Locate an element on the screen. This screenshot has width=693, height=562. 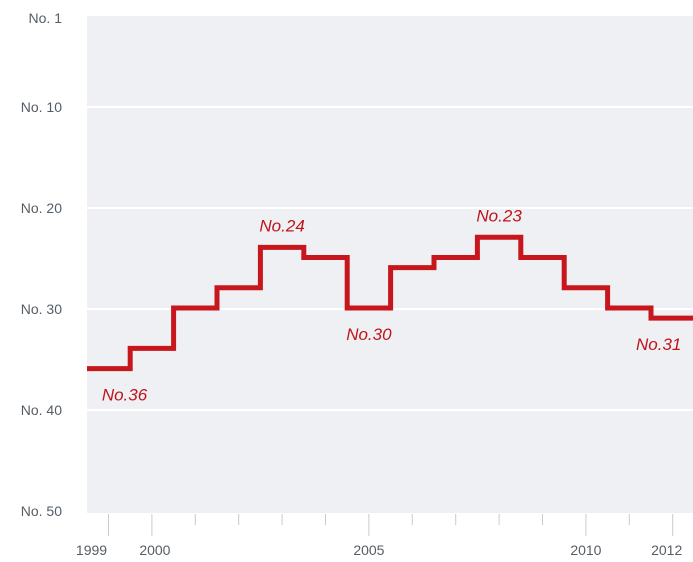
x-axis-ticks: 1999 2000 2005 2010 2012 is located at coordinates (379, 536).